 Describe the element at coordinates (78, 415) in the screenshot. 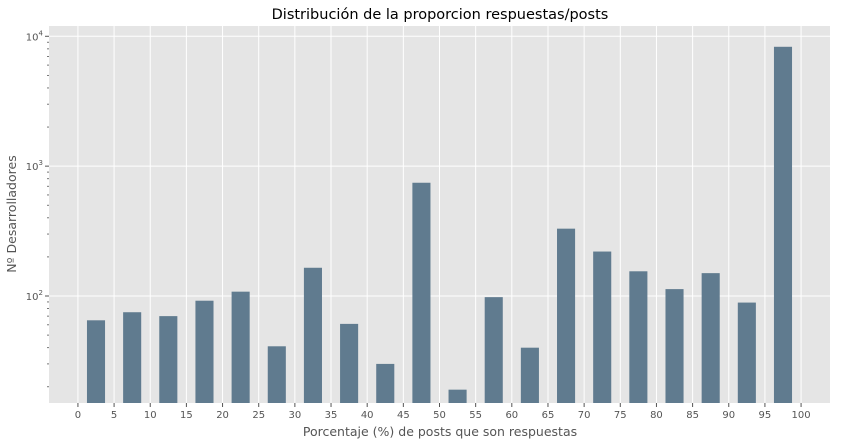

I see `x-tick-label: 0` at that location.